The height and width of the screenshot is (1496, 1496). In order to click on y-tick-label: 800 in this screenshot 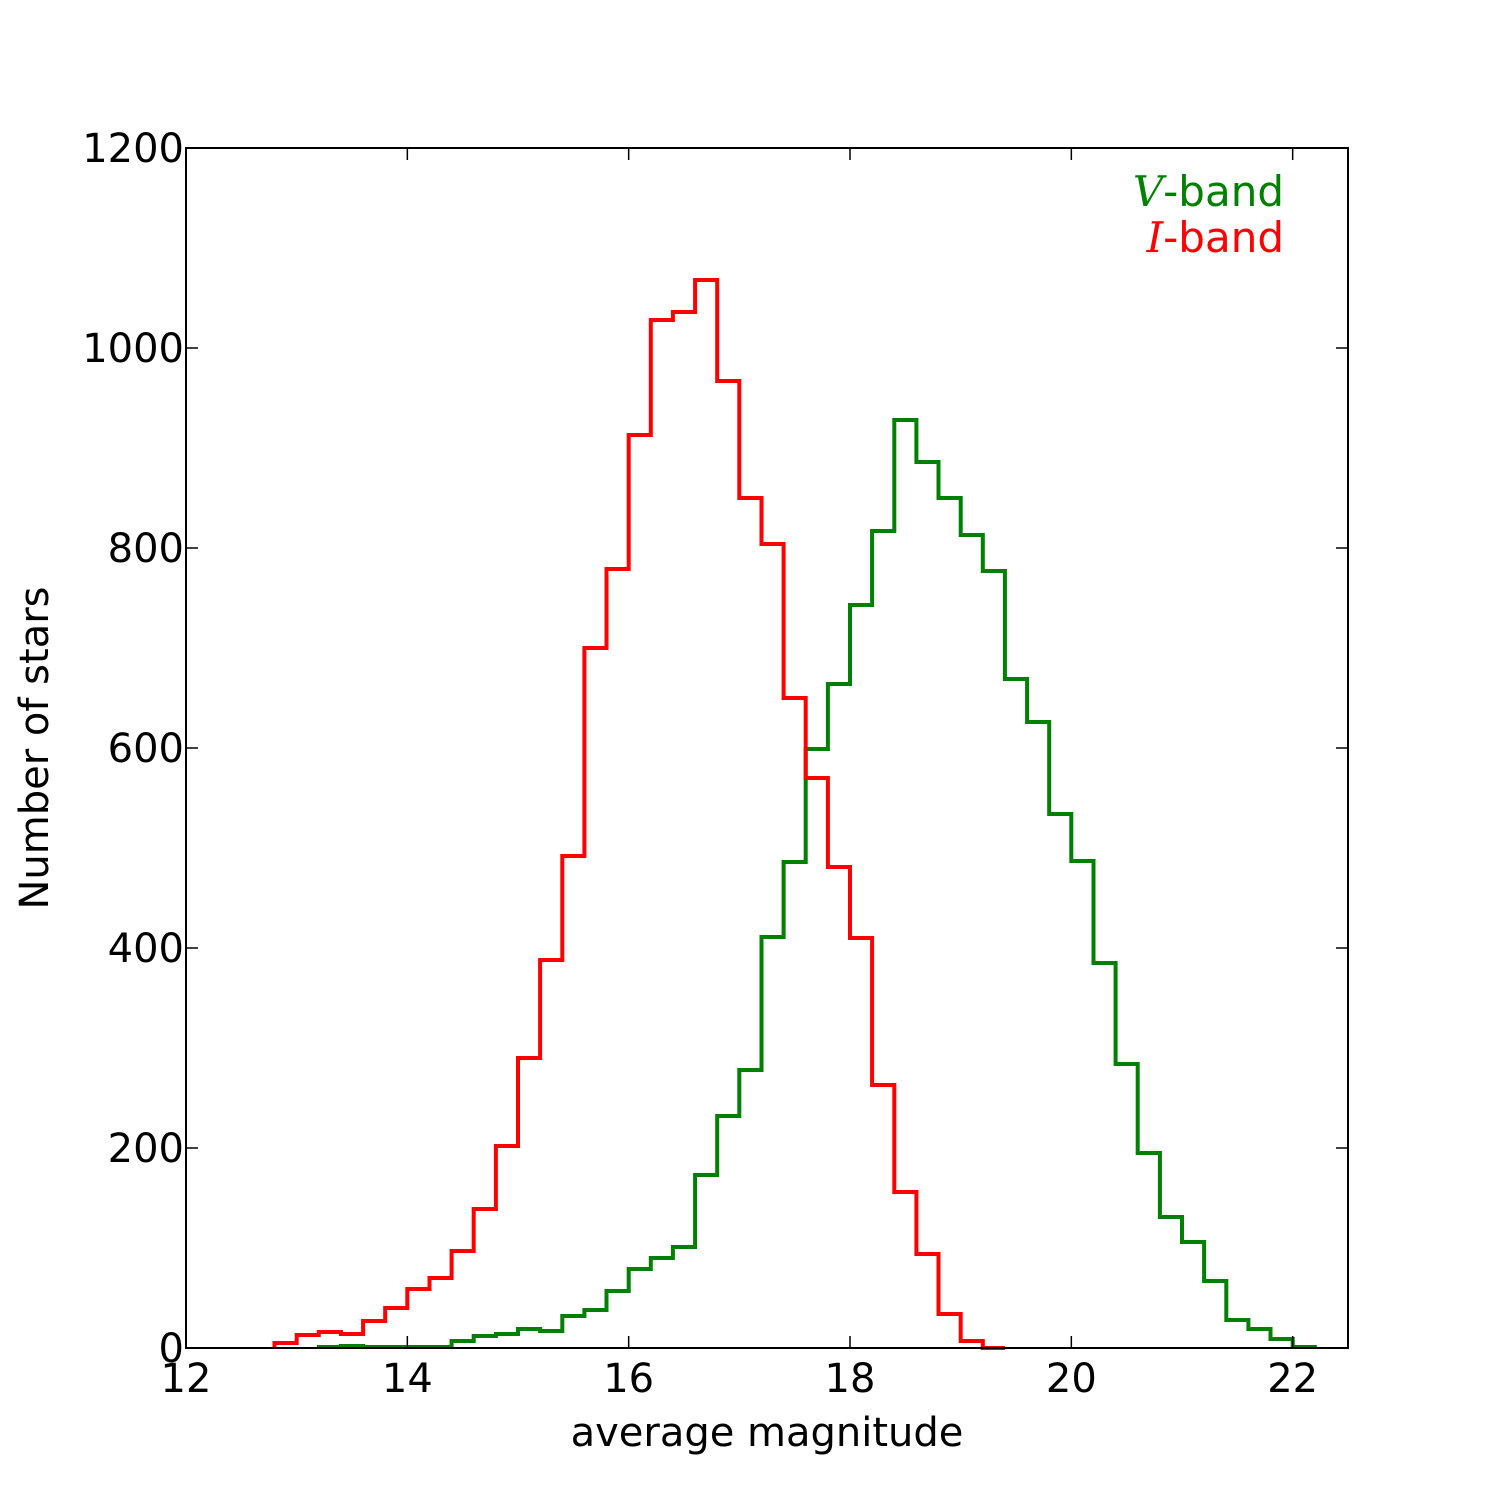, I will do `click(146, 549)`.